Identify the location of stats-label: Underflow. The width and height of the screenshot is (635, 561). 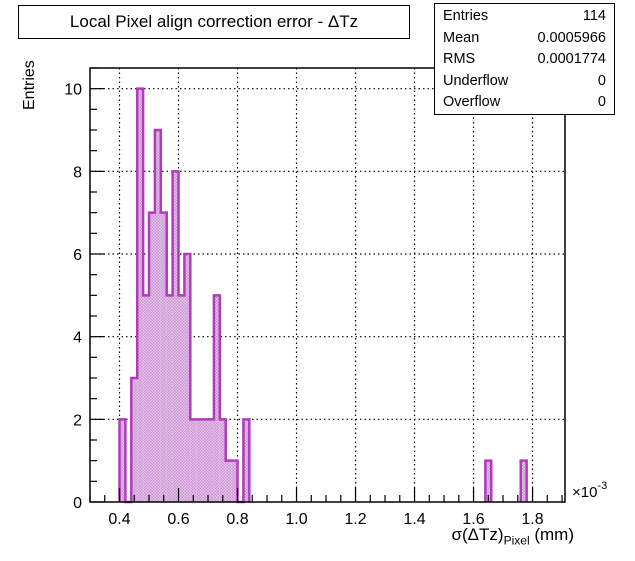
(476, 80).